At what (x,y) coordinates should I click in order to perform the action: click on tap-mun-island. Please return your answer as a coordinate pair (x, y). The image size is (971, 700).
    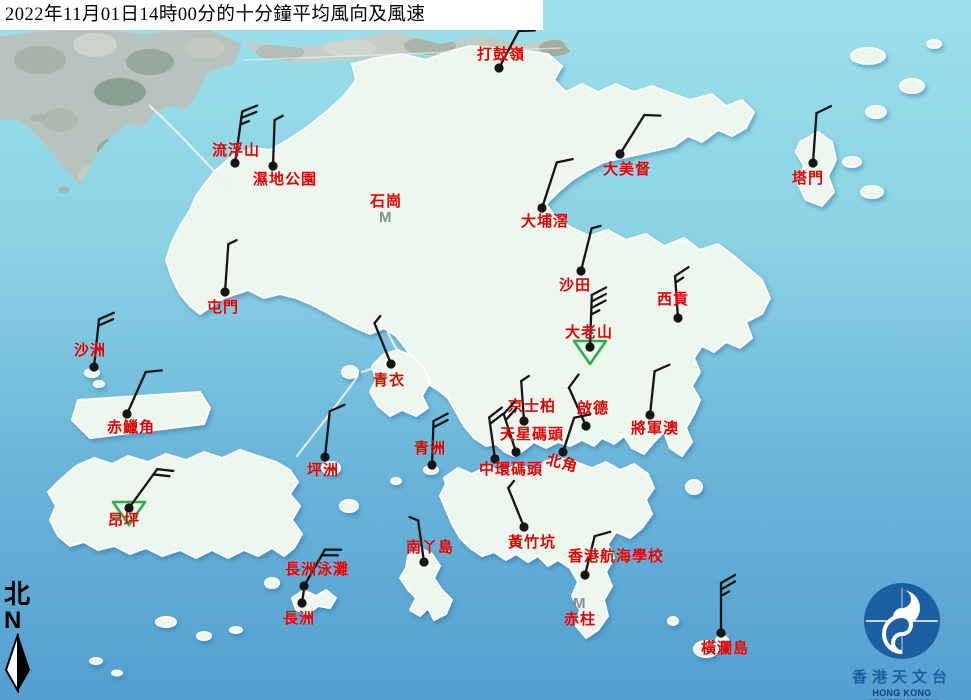
    Looking at the image, I should click on (816, 169).